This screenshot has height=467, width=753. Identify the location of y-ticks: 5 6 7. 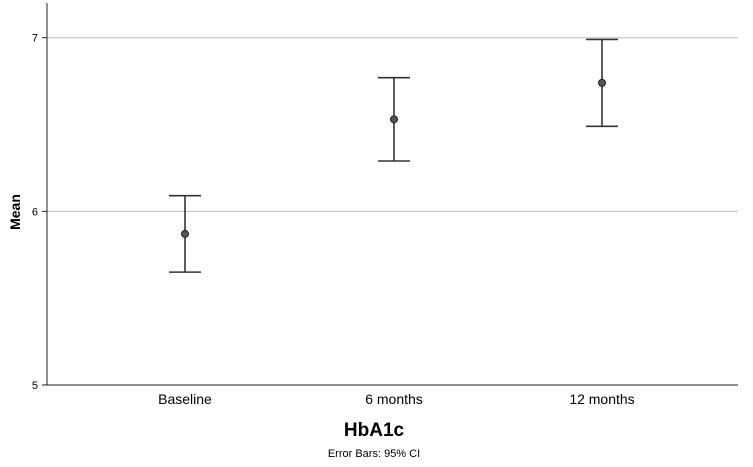
(39, 212).